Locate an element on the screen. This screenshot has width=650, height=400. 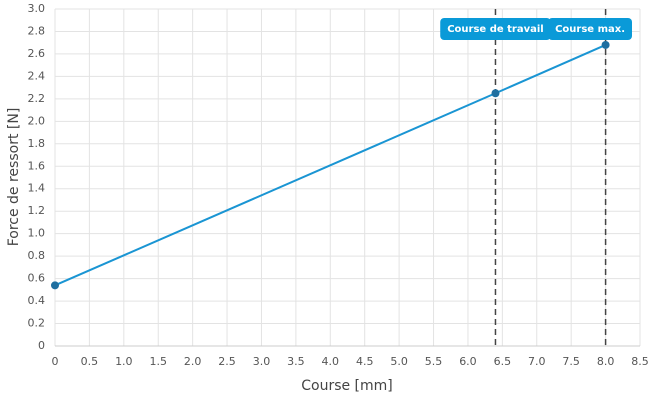
annotation-label: Course de travail is located at coordinates (495, 29).